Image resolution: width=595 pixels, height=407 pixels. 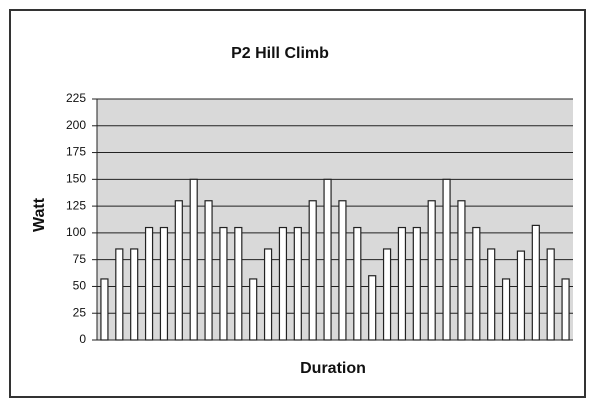 I want to click on y-tick-label: 75, so click(x=80, y=259).